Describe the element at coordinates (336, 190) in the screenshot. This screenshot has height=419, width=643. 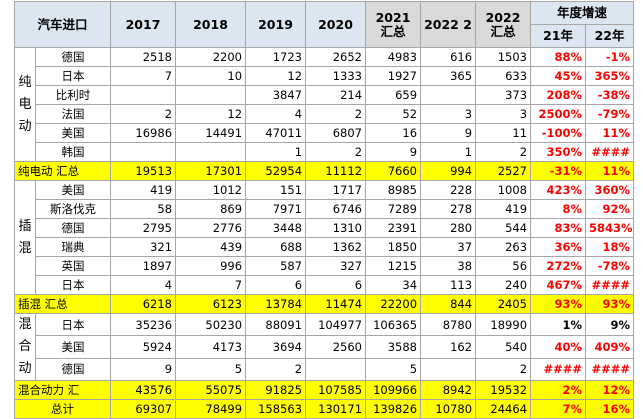
I see `value-cell: 1717` at that location.